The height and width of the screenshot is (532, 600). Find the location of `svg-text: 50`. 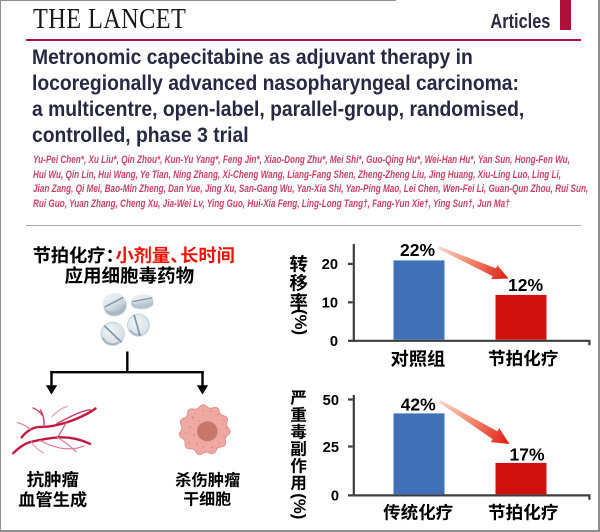

svg-text: 50 is located at coordinates (331, 401).